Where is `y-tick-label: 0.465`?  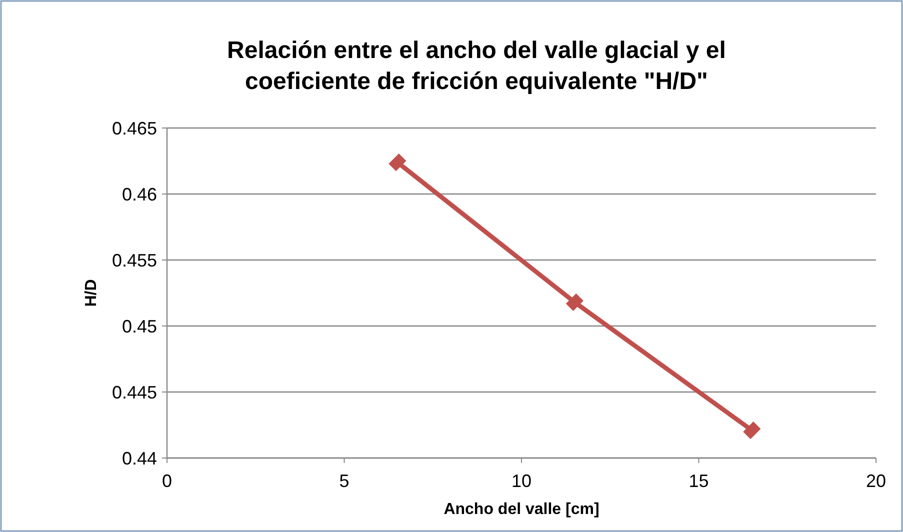 y-tick-label: 0.465 is located at coordinates (134, 128).